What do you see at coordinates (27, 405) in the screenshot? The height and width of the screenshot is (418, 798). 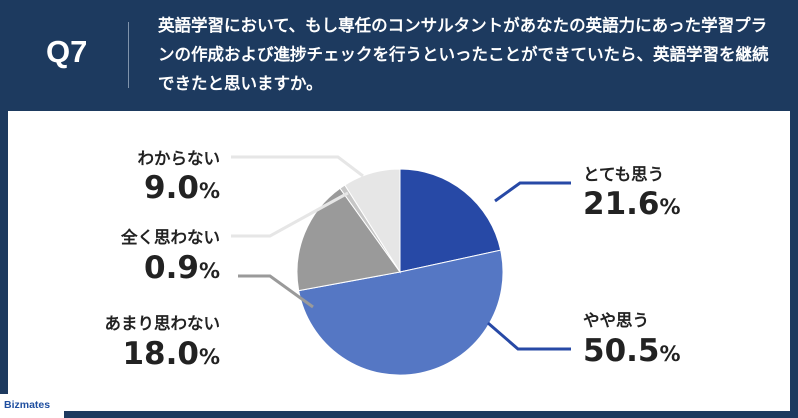 I see `logo-text: Bizmates` at bounding box center [27, 405].